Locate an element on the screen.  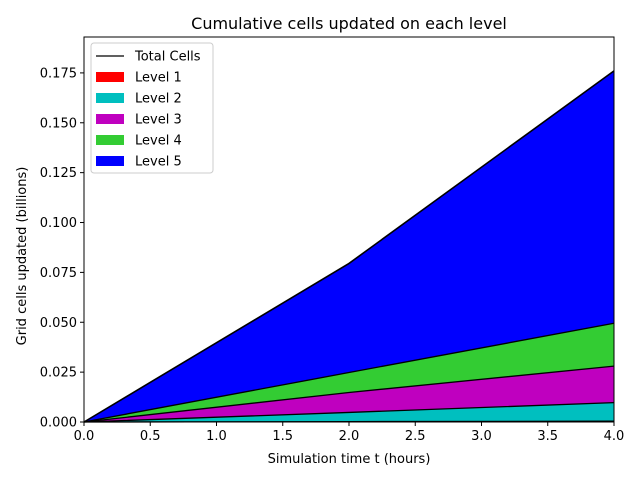
x-tick-label: 1.5 is located at coordinates (282, 436).